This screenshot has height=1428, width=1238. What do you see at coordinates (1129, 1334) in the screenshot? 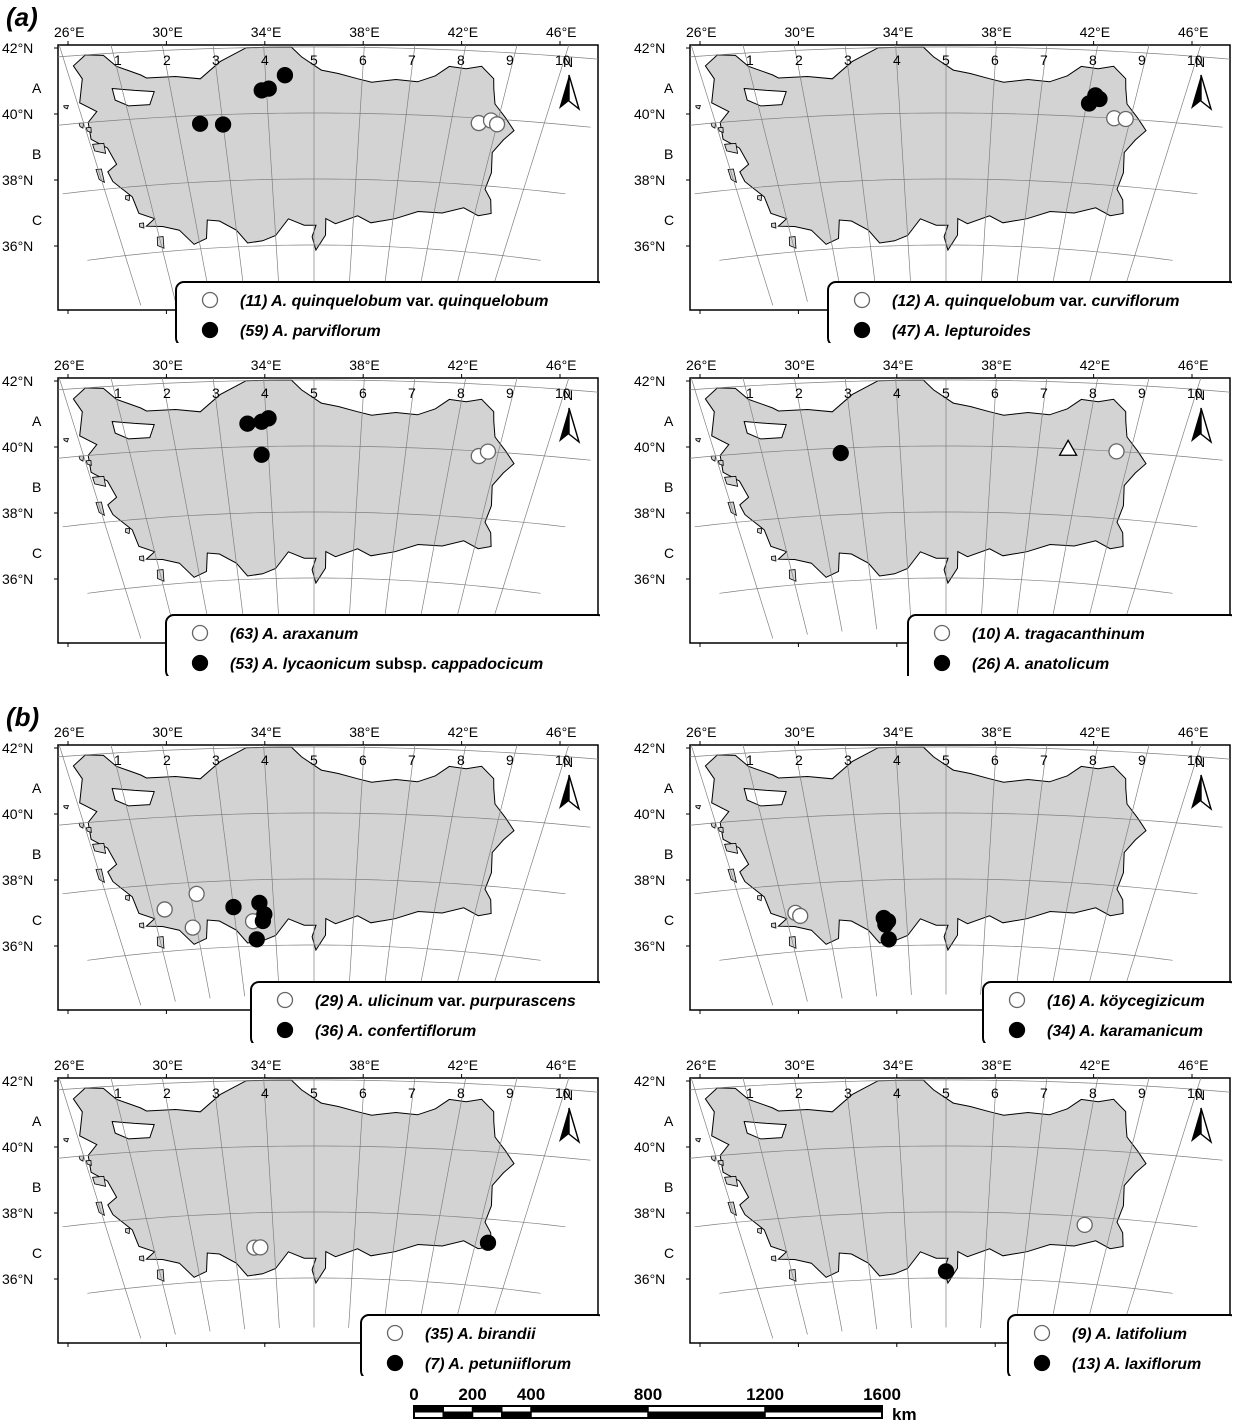
I see `legend-entry: (9) A. latifolium` at bounding box center [1129, 1334].